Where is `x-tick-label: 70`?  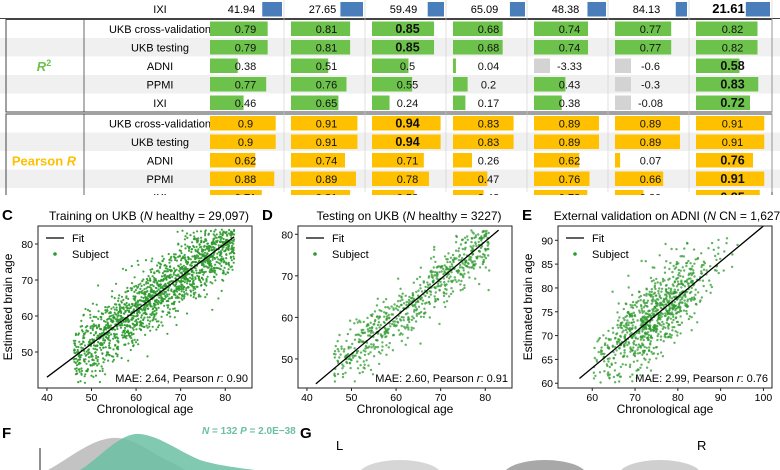
x-tick-label: 70 is located at coordinates (441, 398).